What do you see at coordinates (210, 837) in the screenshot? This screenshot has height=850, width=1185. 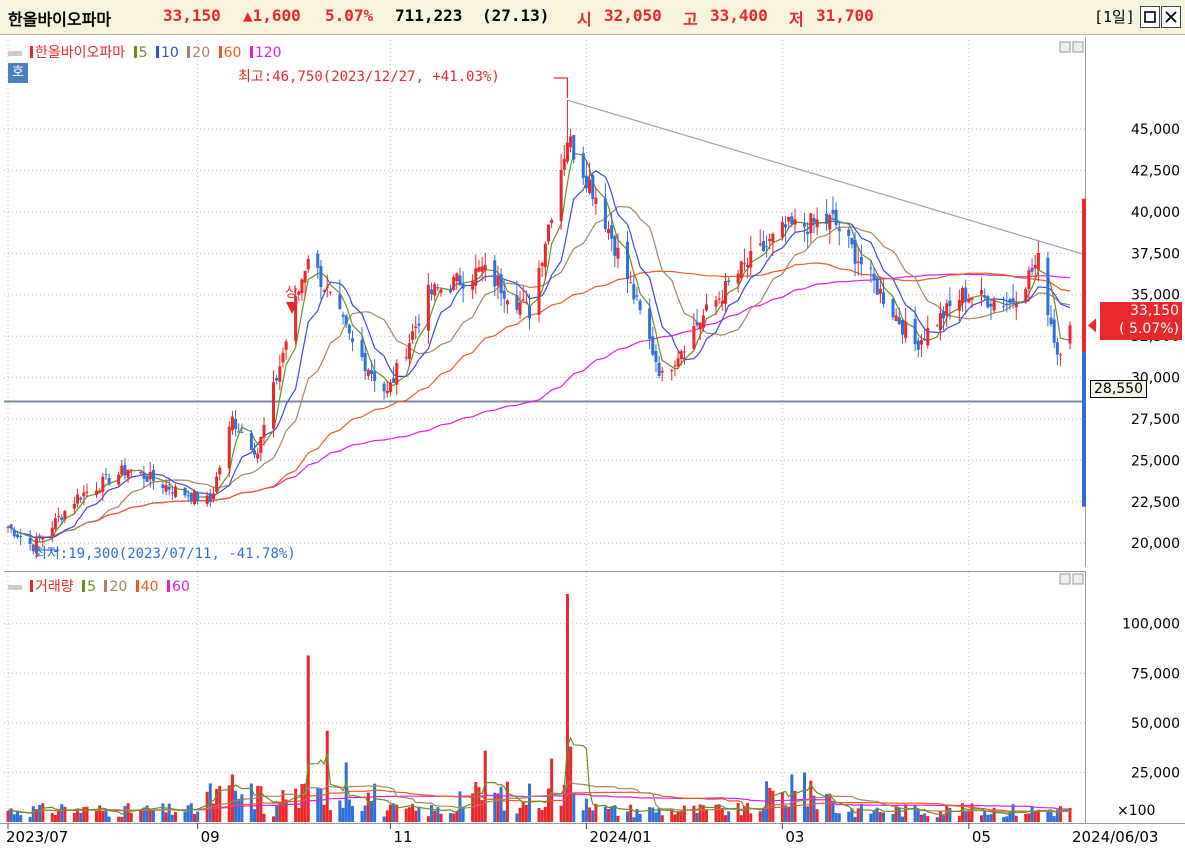 I see `x-tick-label: 09` at bounding box center [210, 837].